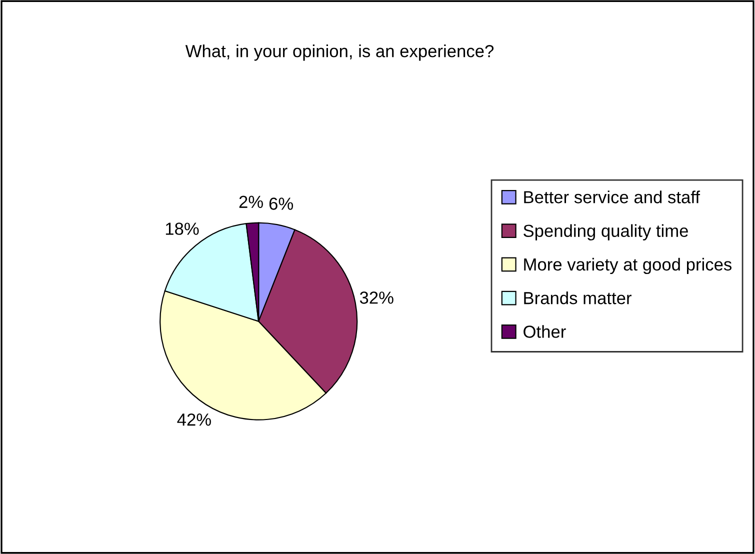 This screenshot has width=755, height=554. Describe the element at coordinates (377, 298) in the screenshot. I see `data-label: 32%` at that location.